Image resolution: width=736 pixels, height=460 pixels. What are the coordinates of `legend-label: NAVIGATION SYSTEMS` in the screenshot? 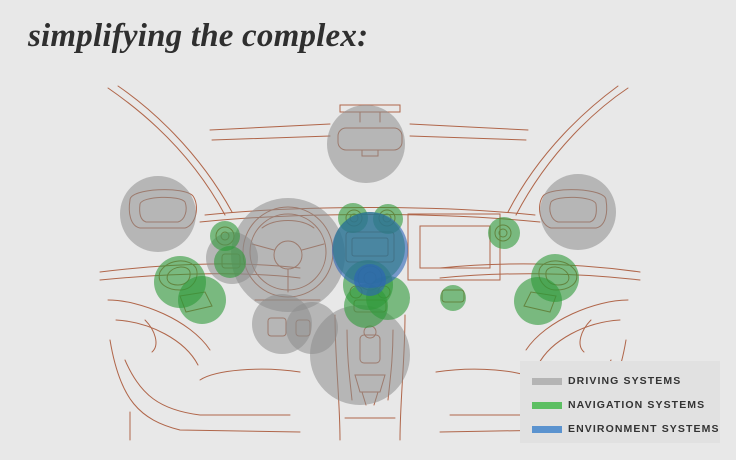 It's located at (637, 405).